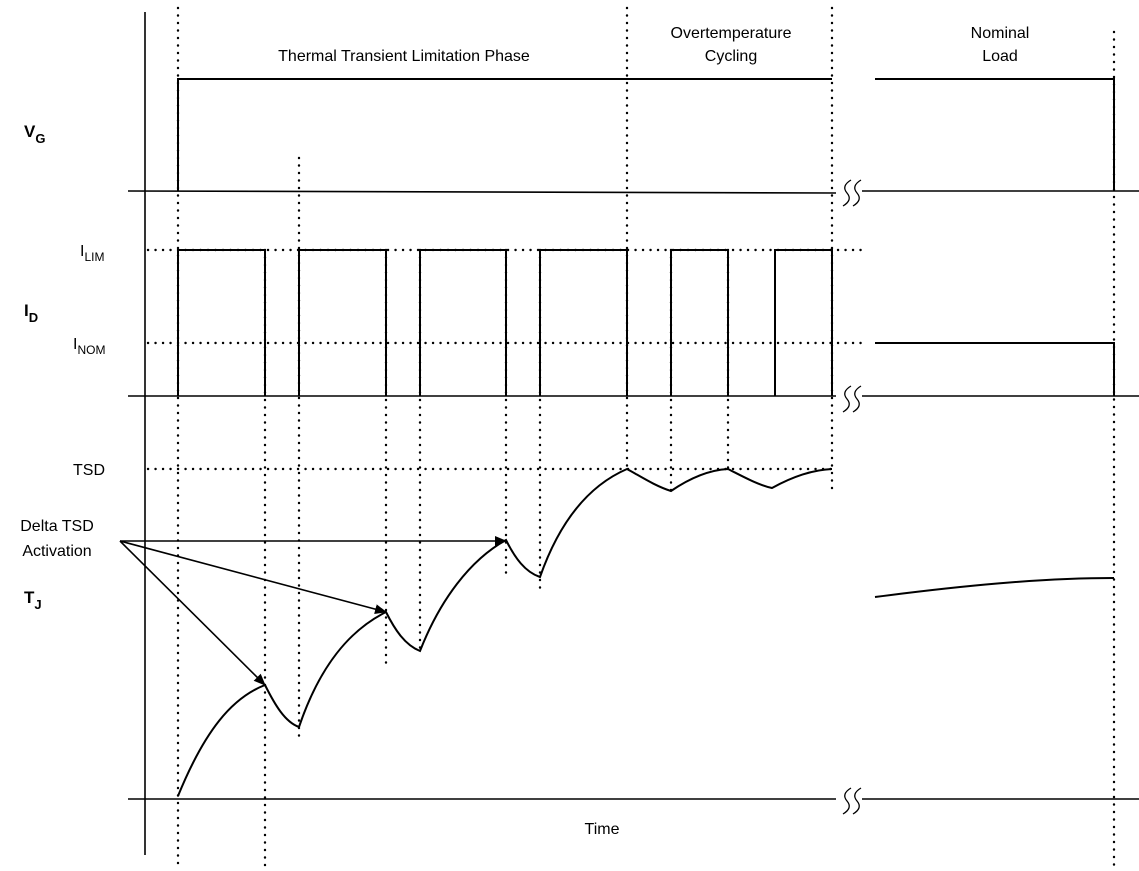 The height and width of the screenshot is (871, 1139). What do you see at coordinates (852, 801) in the screenshot?
I see `break-mark-time` at bounding box center [852, 801].